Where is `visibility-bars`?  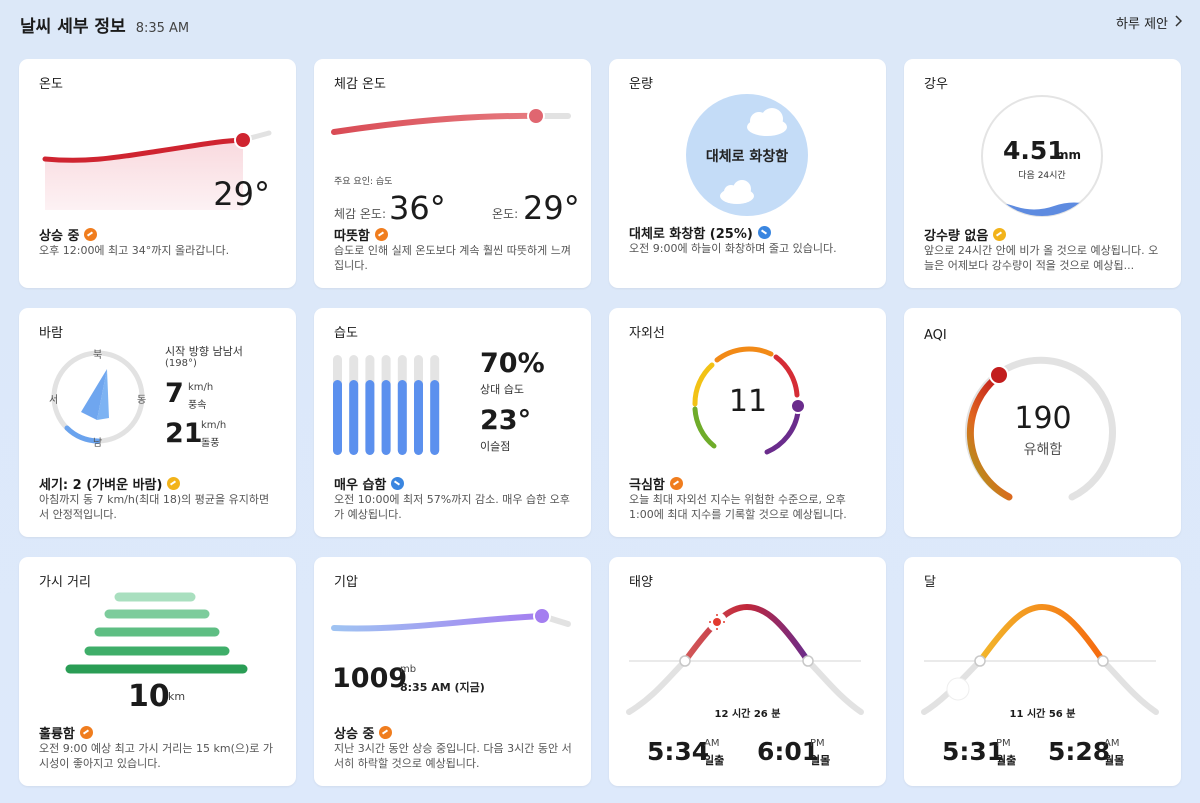
visibility-bars is located at coordinates (156, 633).